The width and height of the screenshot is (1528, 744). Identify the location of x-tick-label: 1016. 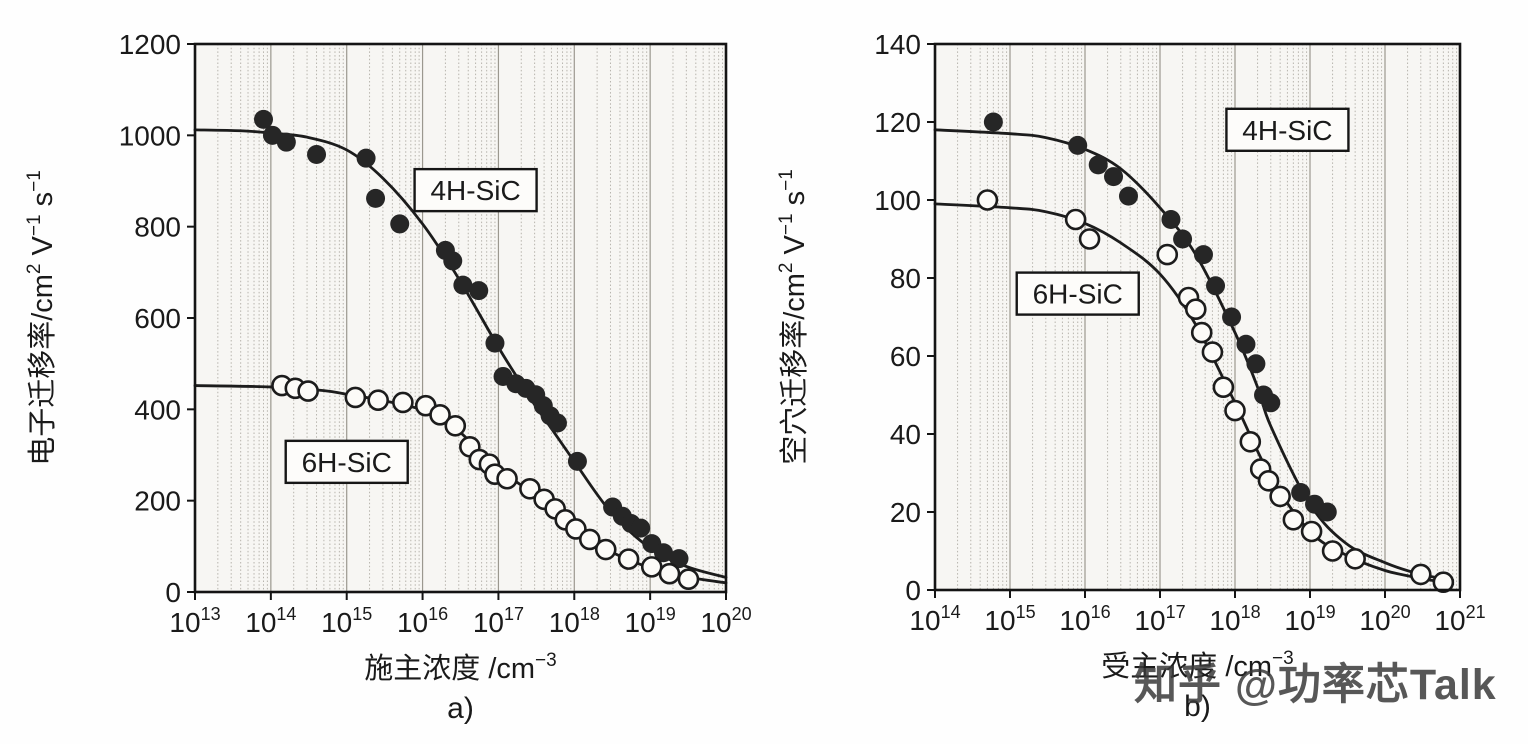
(1084, 619).